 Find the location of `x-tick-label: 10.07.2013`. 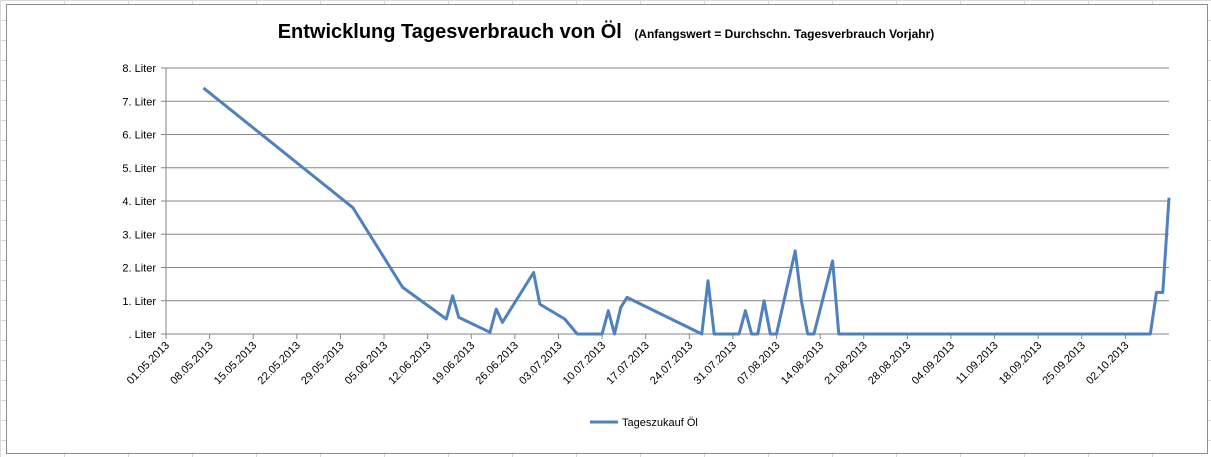

x-tick-label: 10.07.2013 is located at coordinates (584, 363).